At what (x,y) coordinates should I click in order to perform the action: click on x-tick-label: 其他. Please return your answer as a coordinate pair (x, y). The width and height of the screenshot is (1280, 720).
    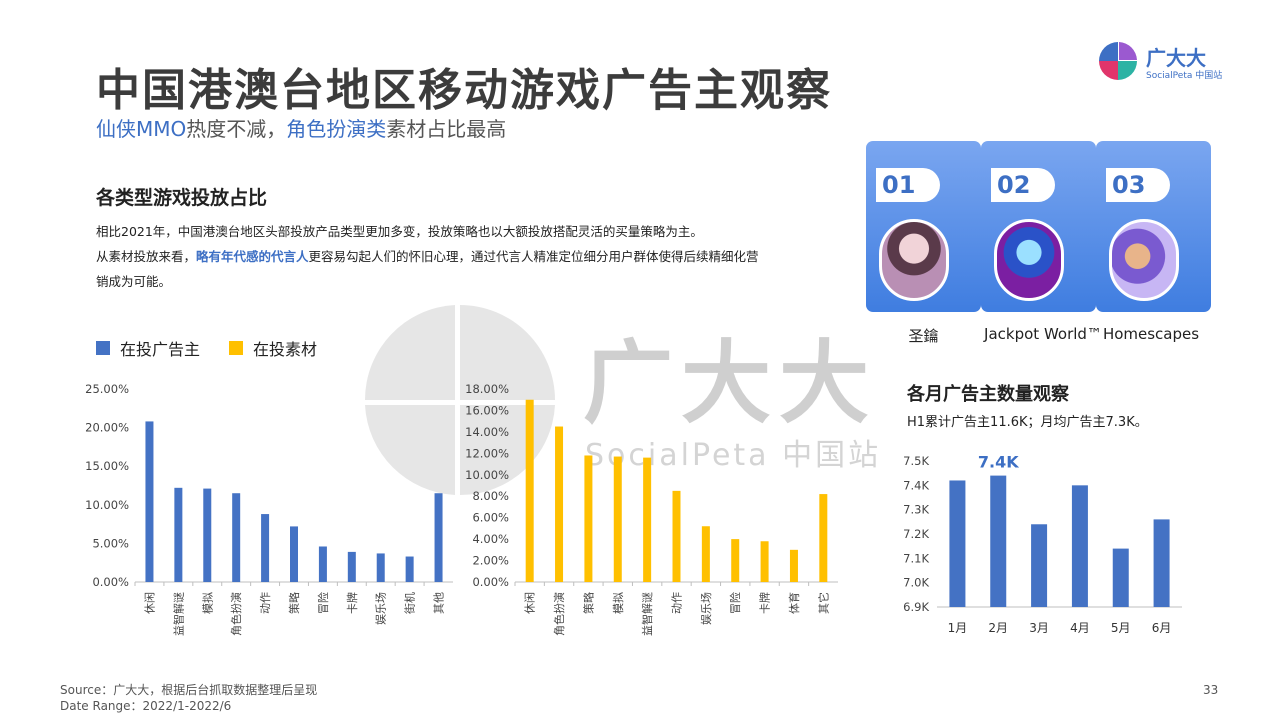
    Looking at the image, I should click on (439, 603).